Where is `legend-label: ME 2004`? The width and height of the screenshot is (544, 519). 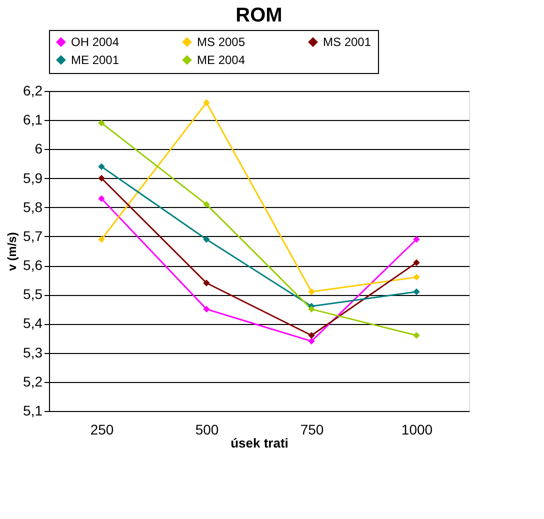
legend-label: ME 2004 is located at coordinates (221, 60).